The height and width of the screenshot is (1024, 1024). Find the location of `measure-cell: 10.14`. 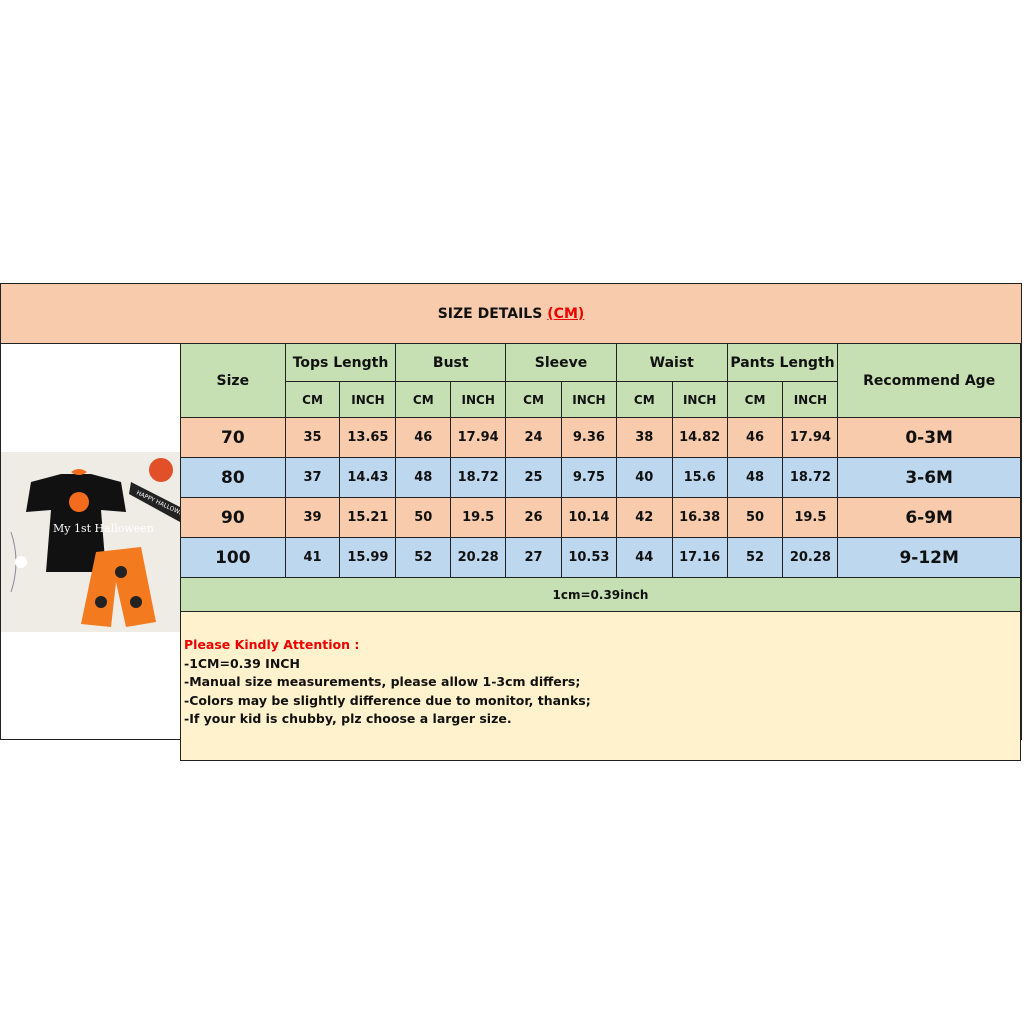

measure-cell: 10.14 is located at coordinates (588, 517).